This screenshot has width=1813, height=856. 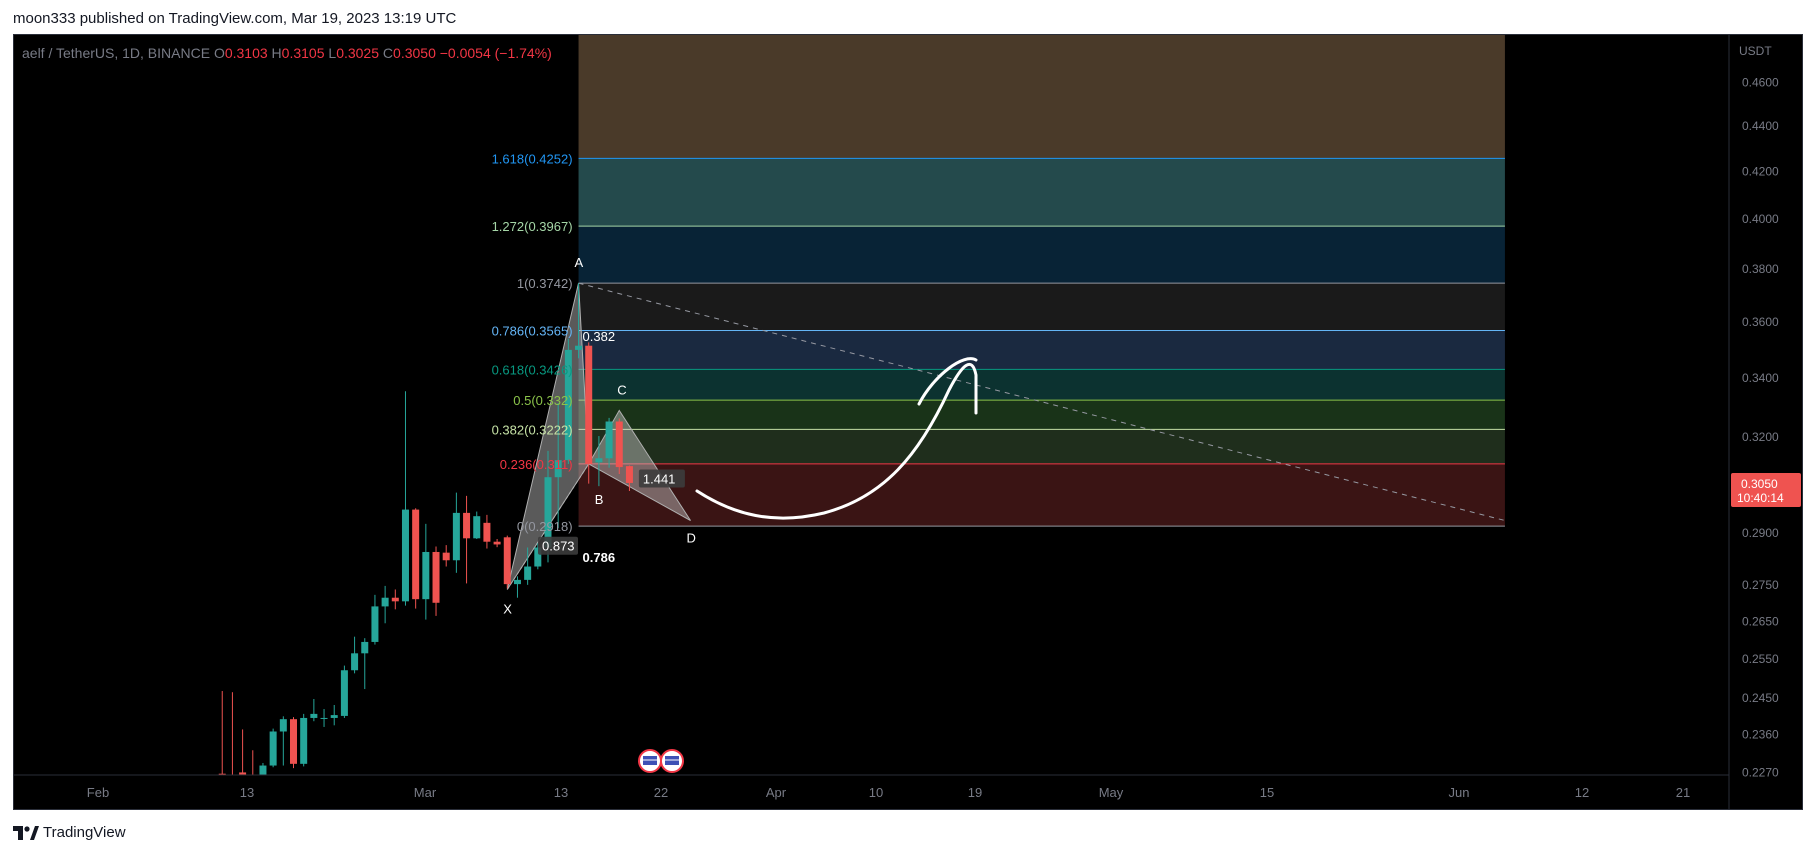 I want to click on projection-arrow, so click(x=836, y=441).